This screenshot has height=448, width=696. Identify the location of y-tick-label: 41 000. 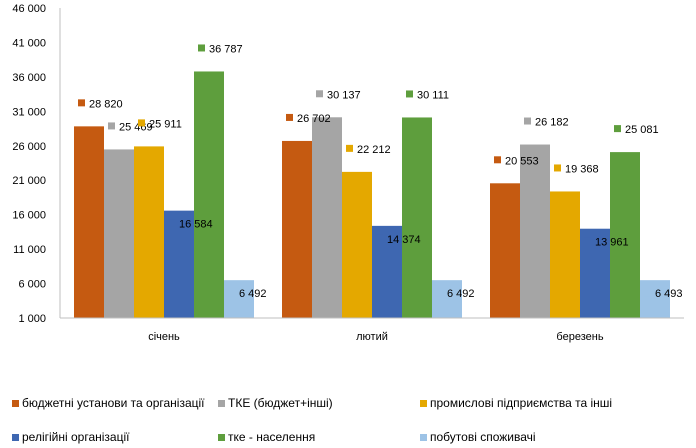
(29, 43).